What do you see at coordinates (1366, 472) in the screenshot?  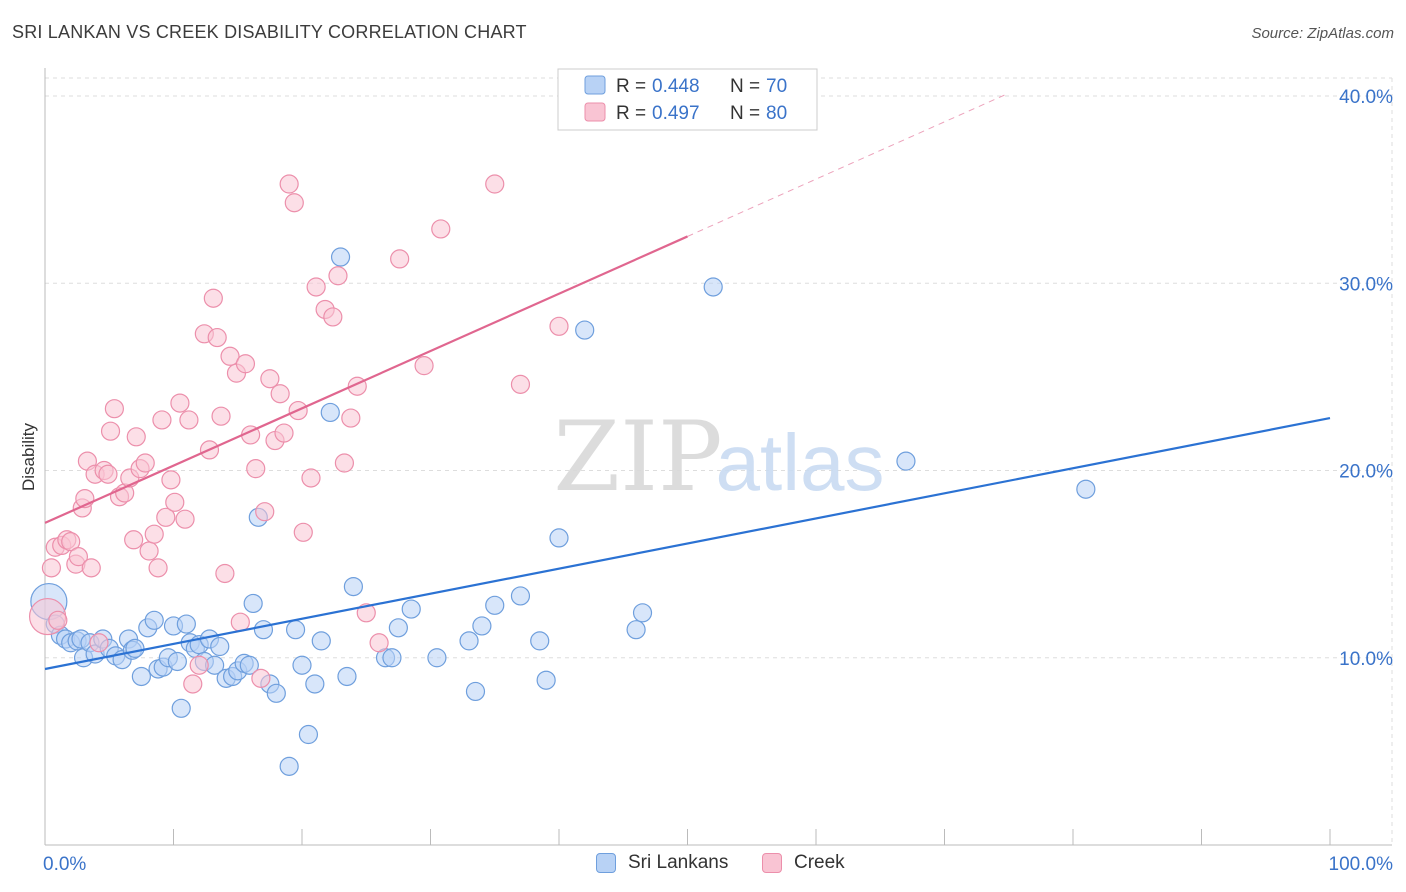 I see `y-tick-label: 20.0%` at bounding box center [1366, 472].